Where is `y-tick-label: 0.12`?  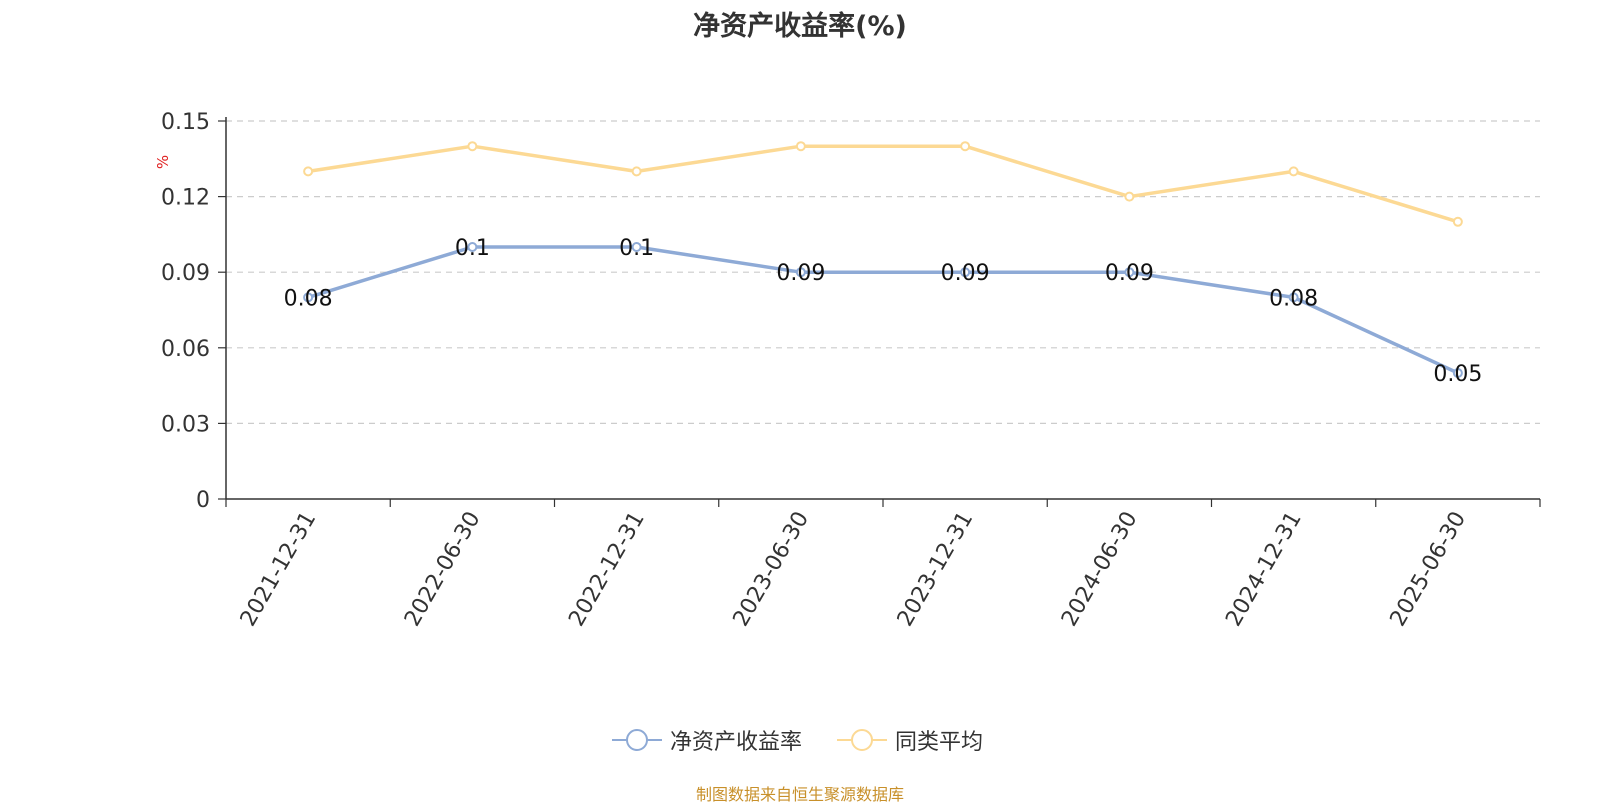
y-tick-label: 0.12 is located at coordinates (185, 198).